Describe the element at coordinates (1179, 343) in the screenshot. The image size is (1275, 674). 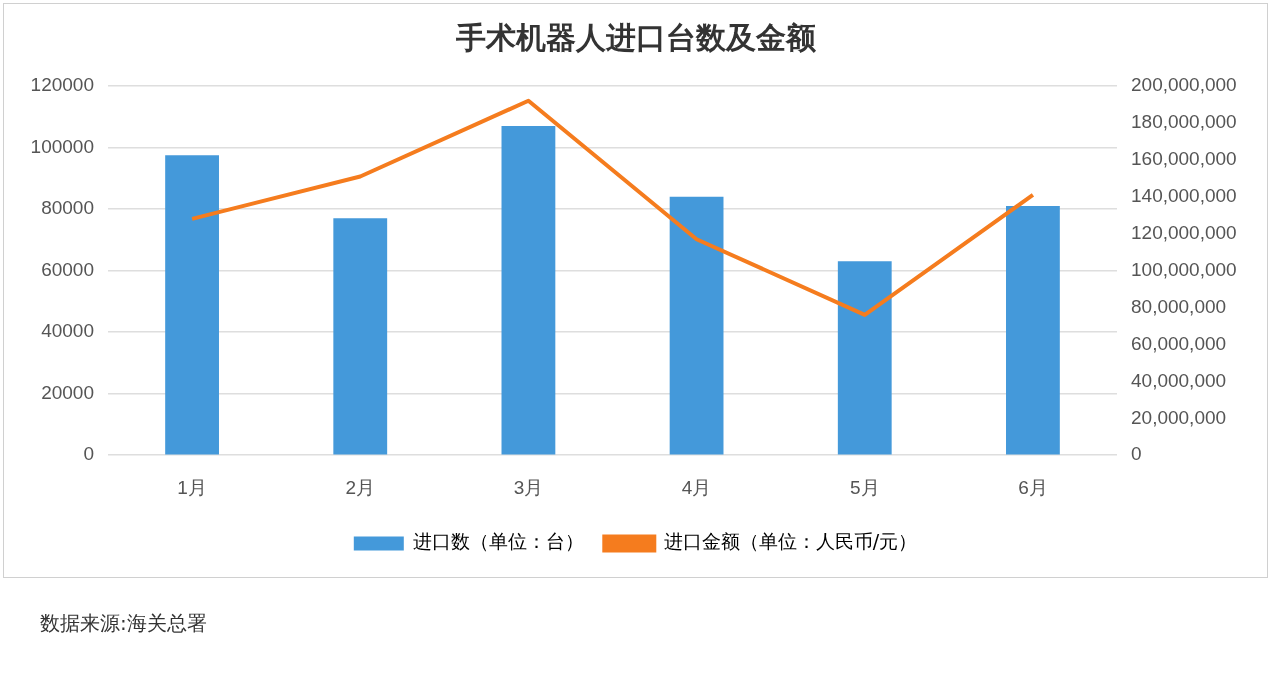
I see `y2-tick-label: 60,000,000` at that location.